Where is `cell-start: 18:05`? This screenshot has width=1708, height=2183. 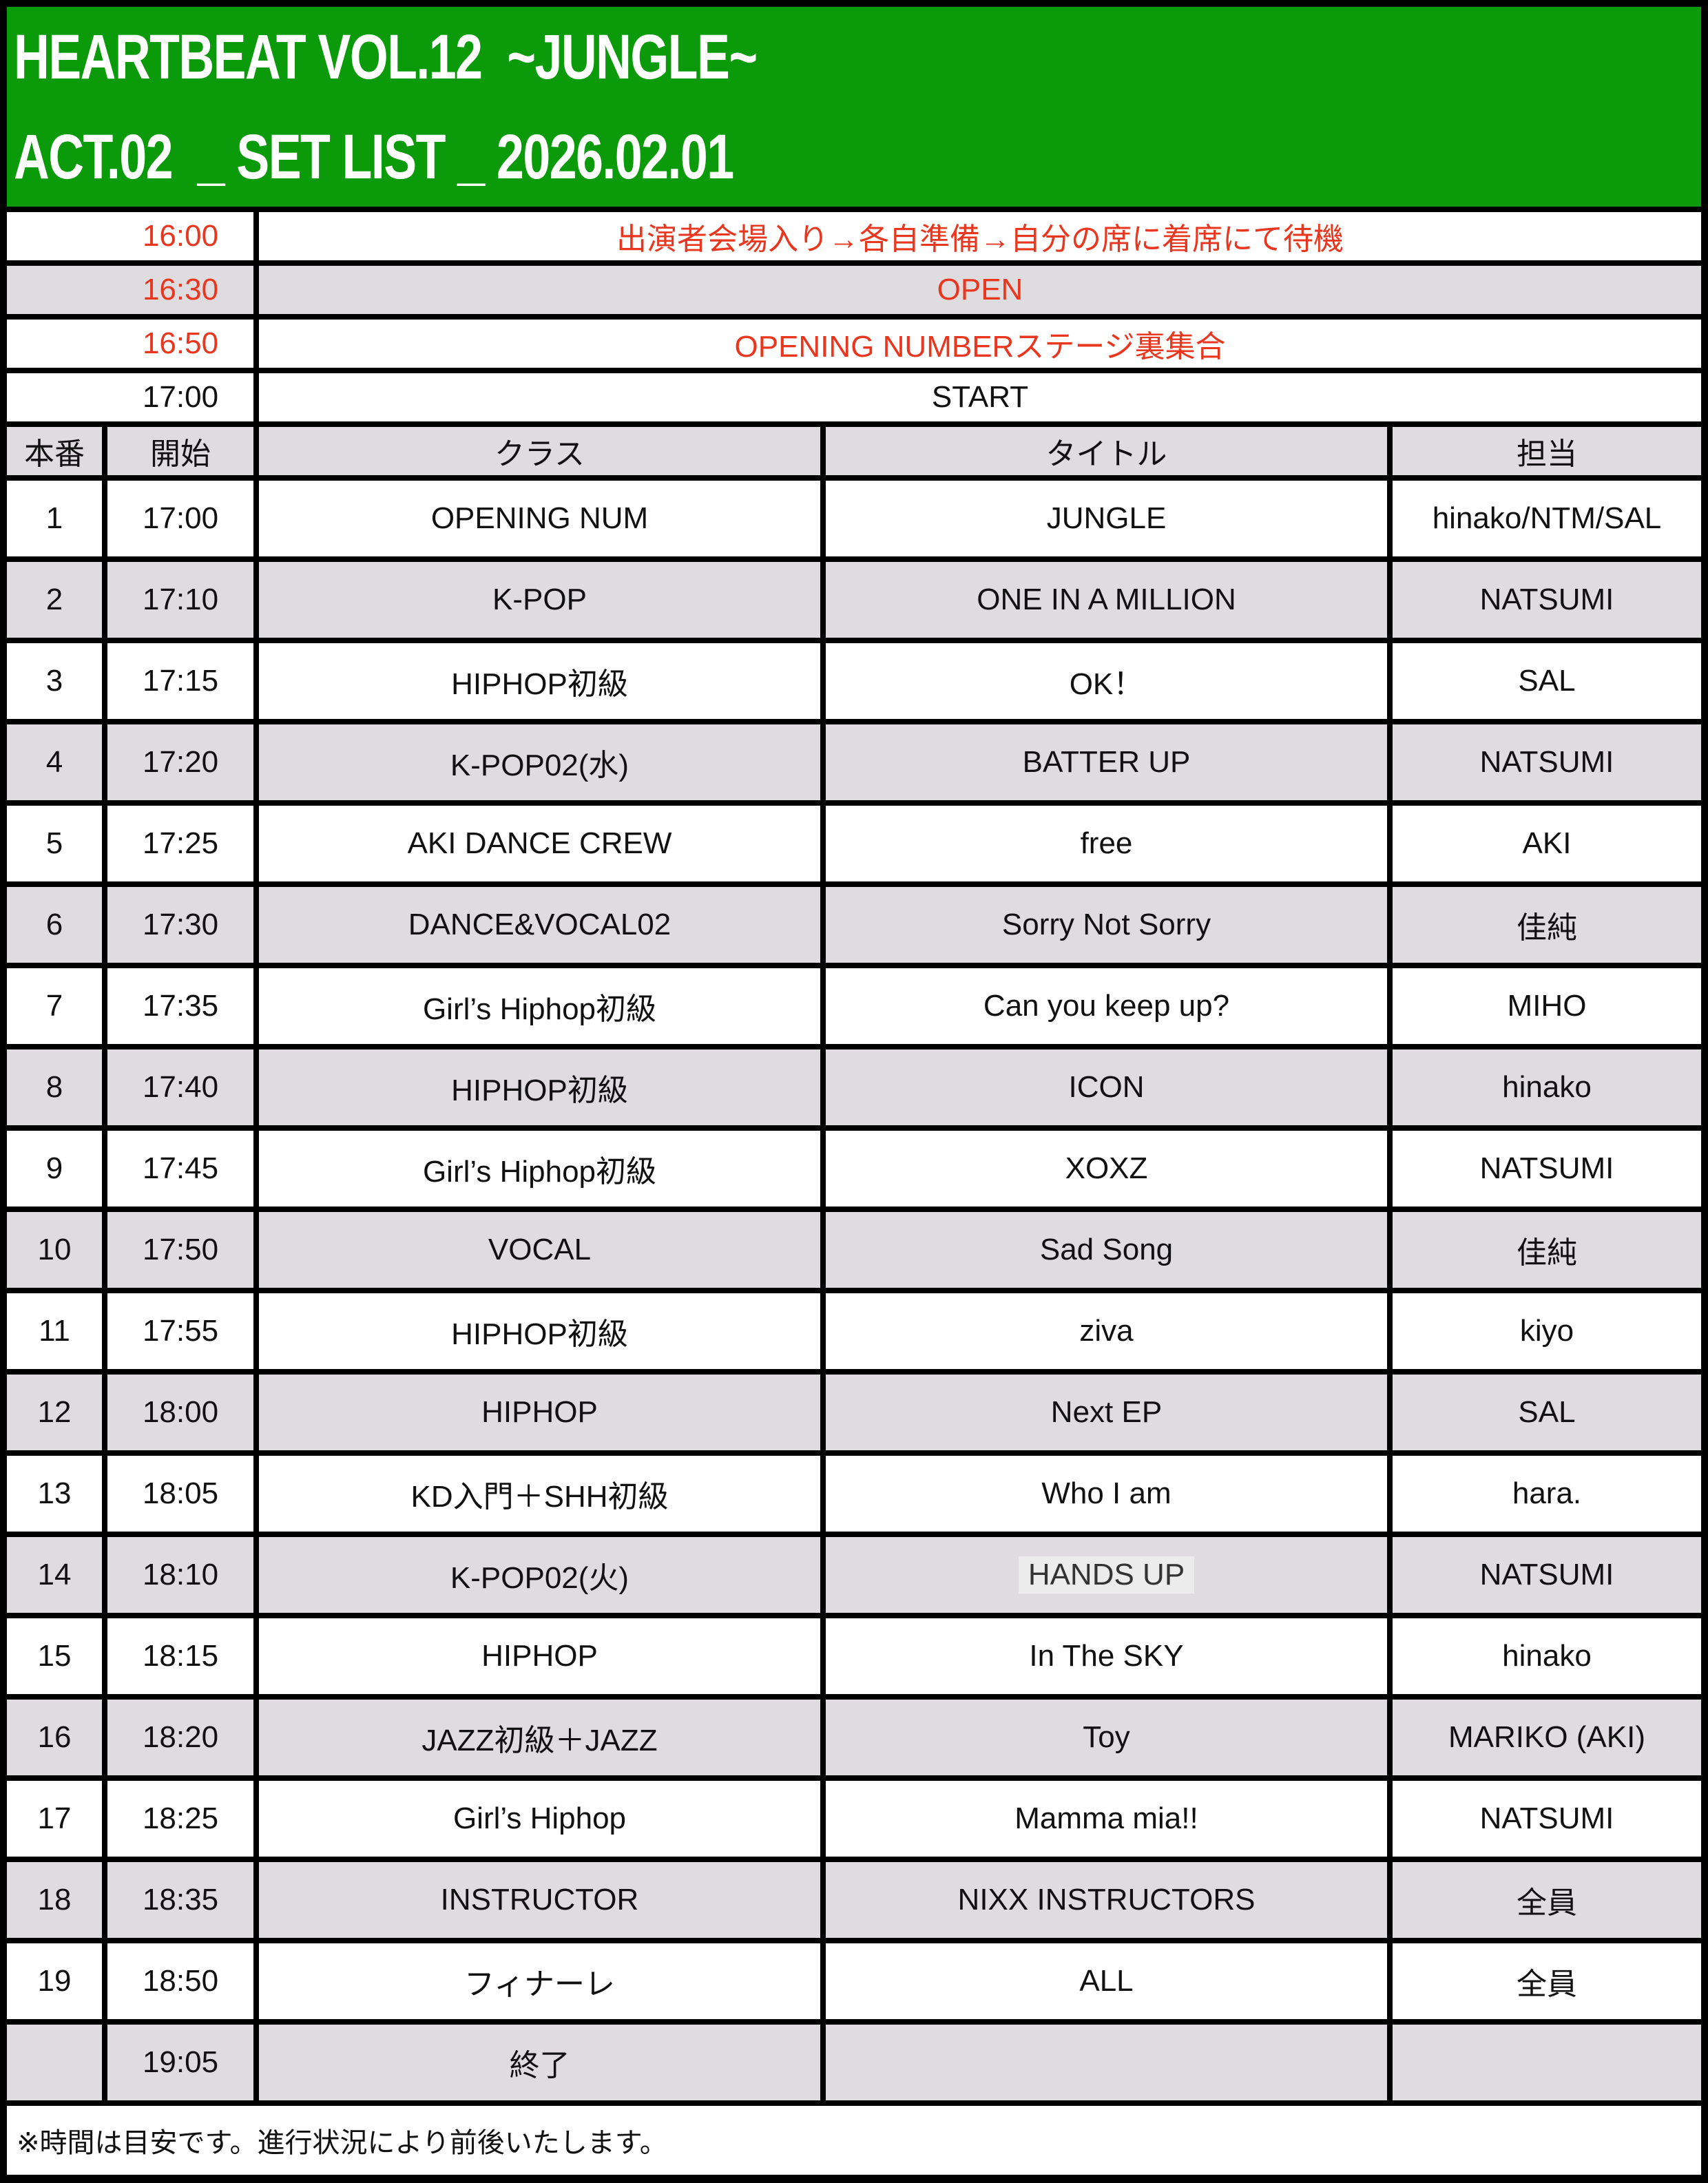
cell-start: 18:05 is located at coordinates (180, 1494).